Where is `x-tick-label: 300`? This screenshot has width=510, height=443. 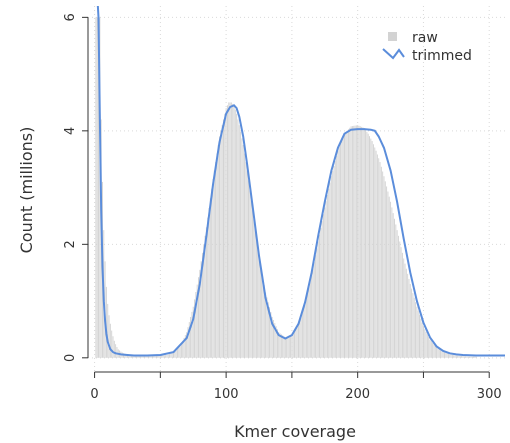 x-tick-label: 300 is located at coordinates (489, 394).